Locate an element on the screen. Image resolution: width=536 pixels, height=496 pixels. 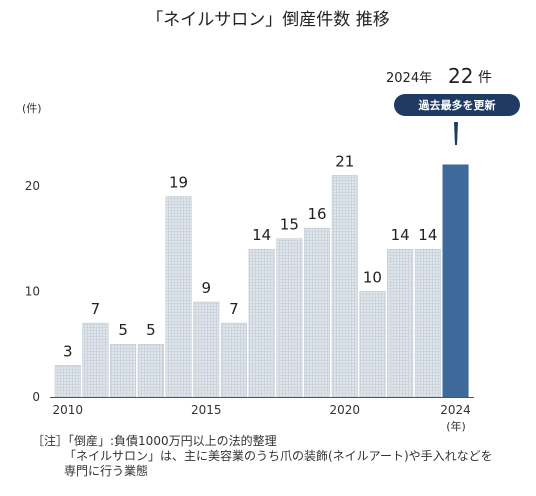
data-label-2020: 21 is located at coordinates (344, 161).